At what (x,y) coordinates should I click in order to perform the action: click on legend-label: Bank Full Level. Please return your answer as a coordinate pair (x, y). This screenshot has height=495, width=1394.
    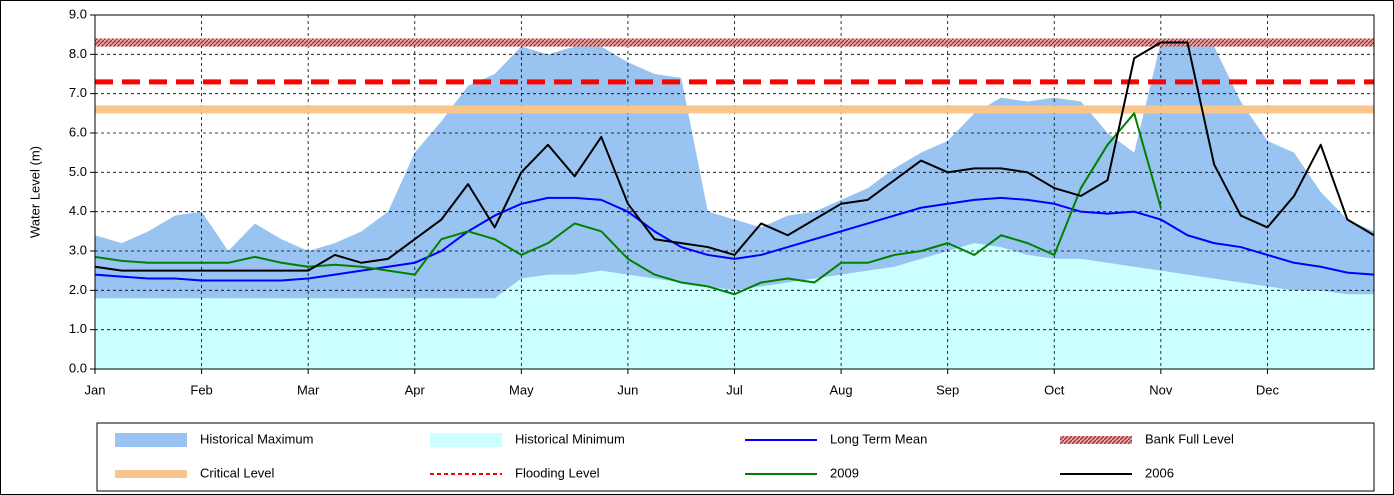
    Looking at the image, I should click on (1189, 438).